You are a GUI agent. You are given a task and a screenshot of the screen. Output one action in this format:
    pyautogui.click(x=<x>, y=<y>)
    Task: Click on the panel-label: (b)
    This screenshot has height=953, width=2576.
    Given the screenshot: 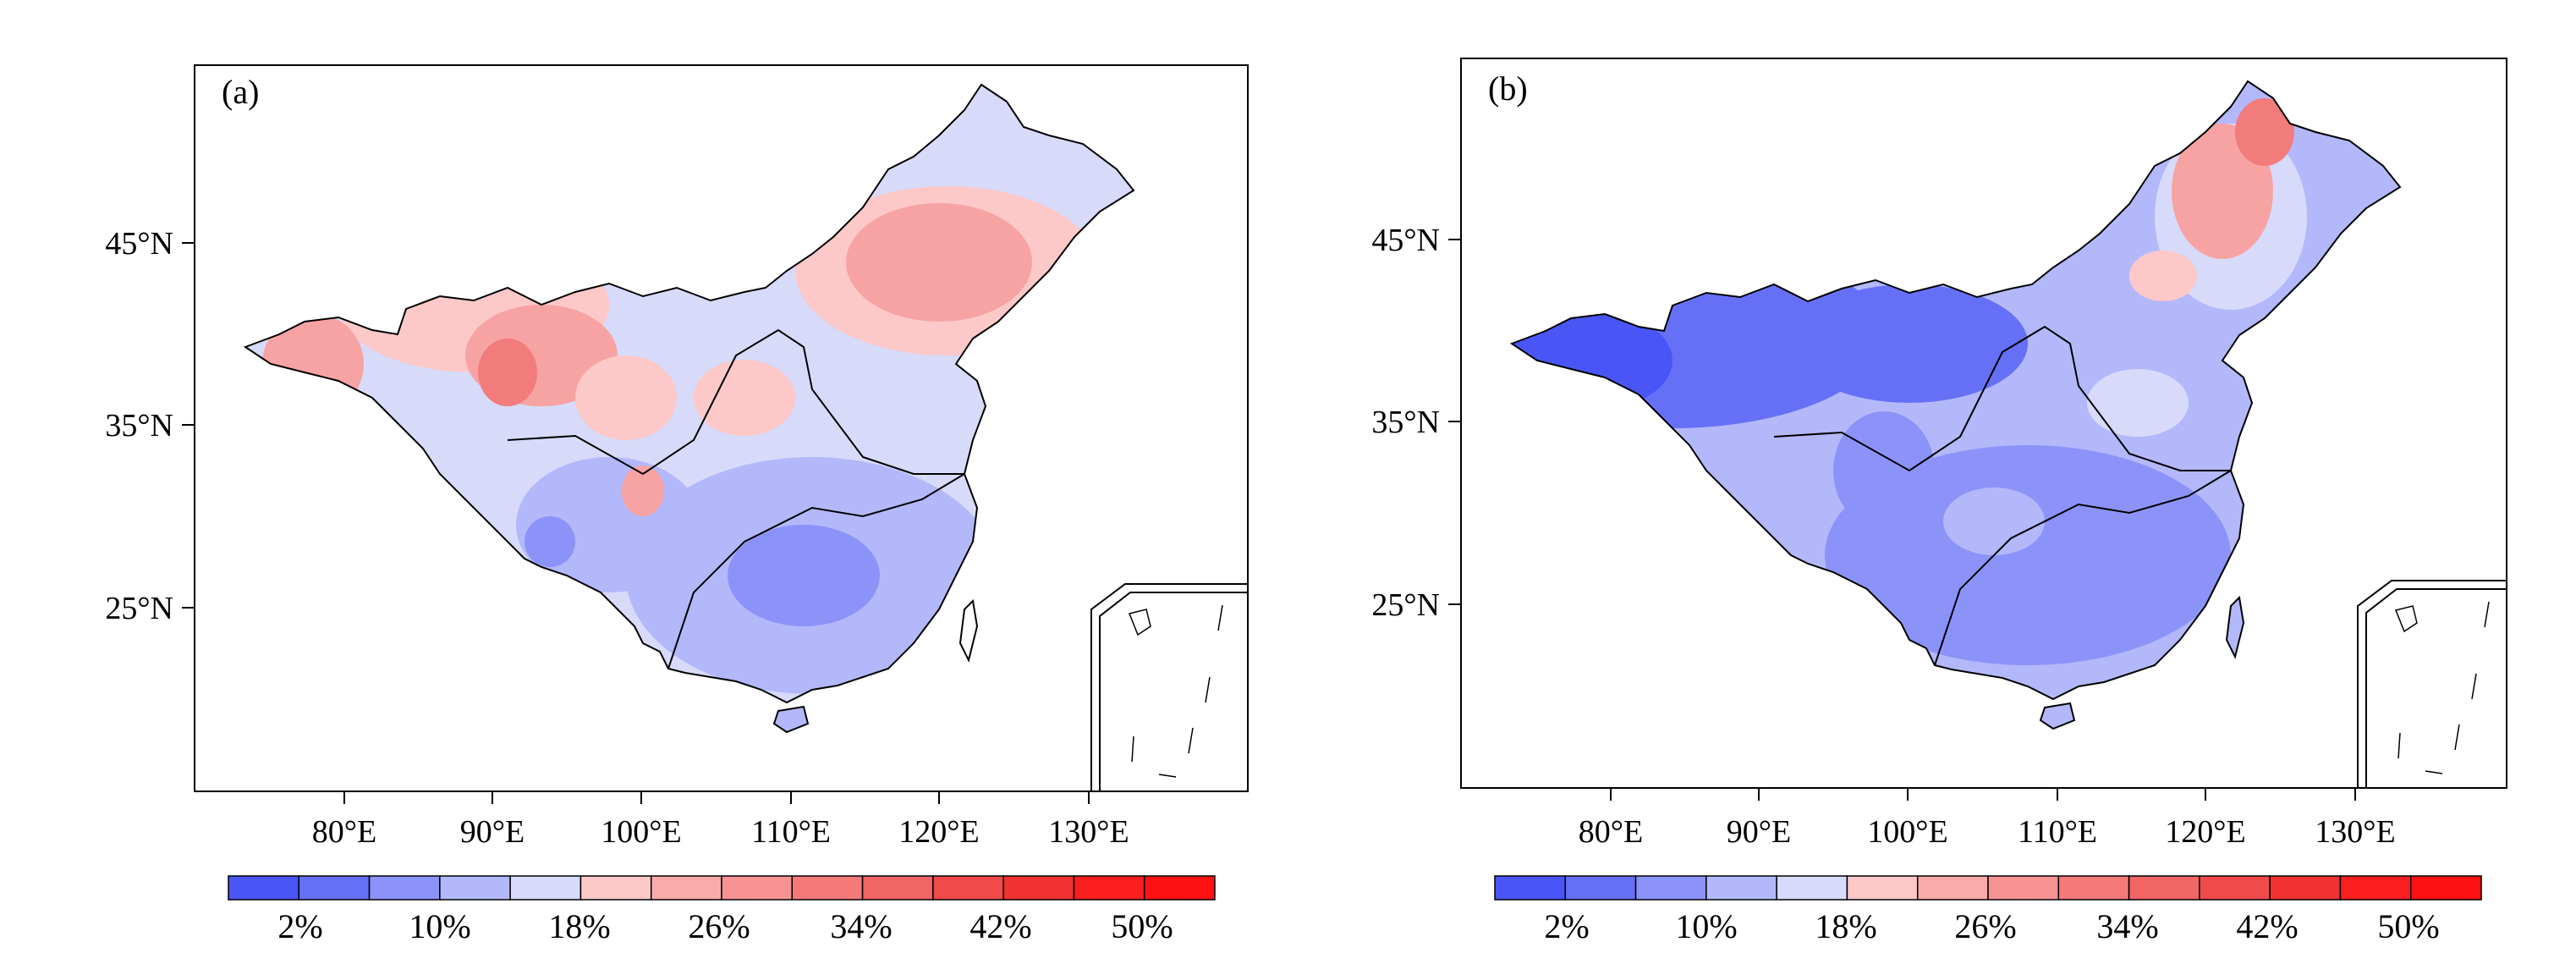 What is the action you would take?
    pyautogui.click(x=1508, y=88)
    